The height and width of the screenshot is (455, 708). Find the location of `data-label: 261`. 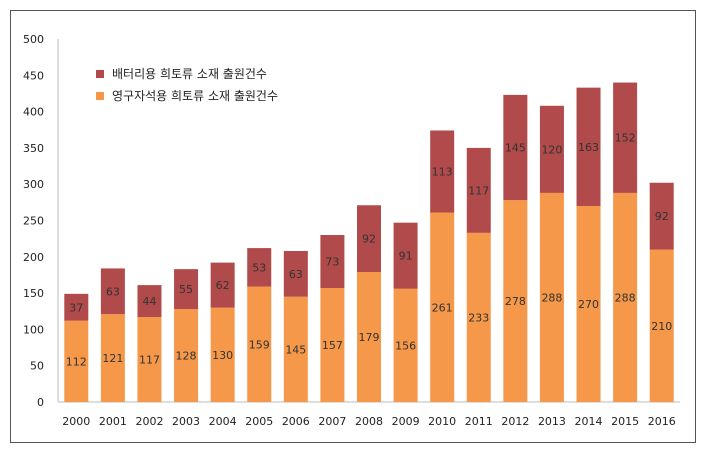

data-label: 261 is located at coordinates (442, 307).